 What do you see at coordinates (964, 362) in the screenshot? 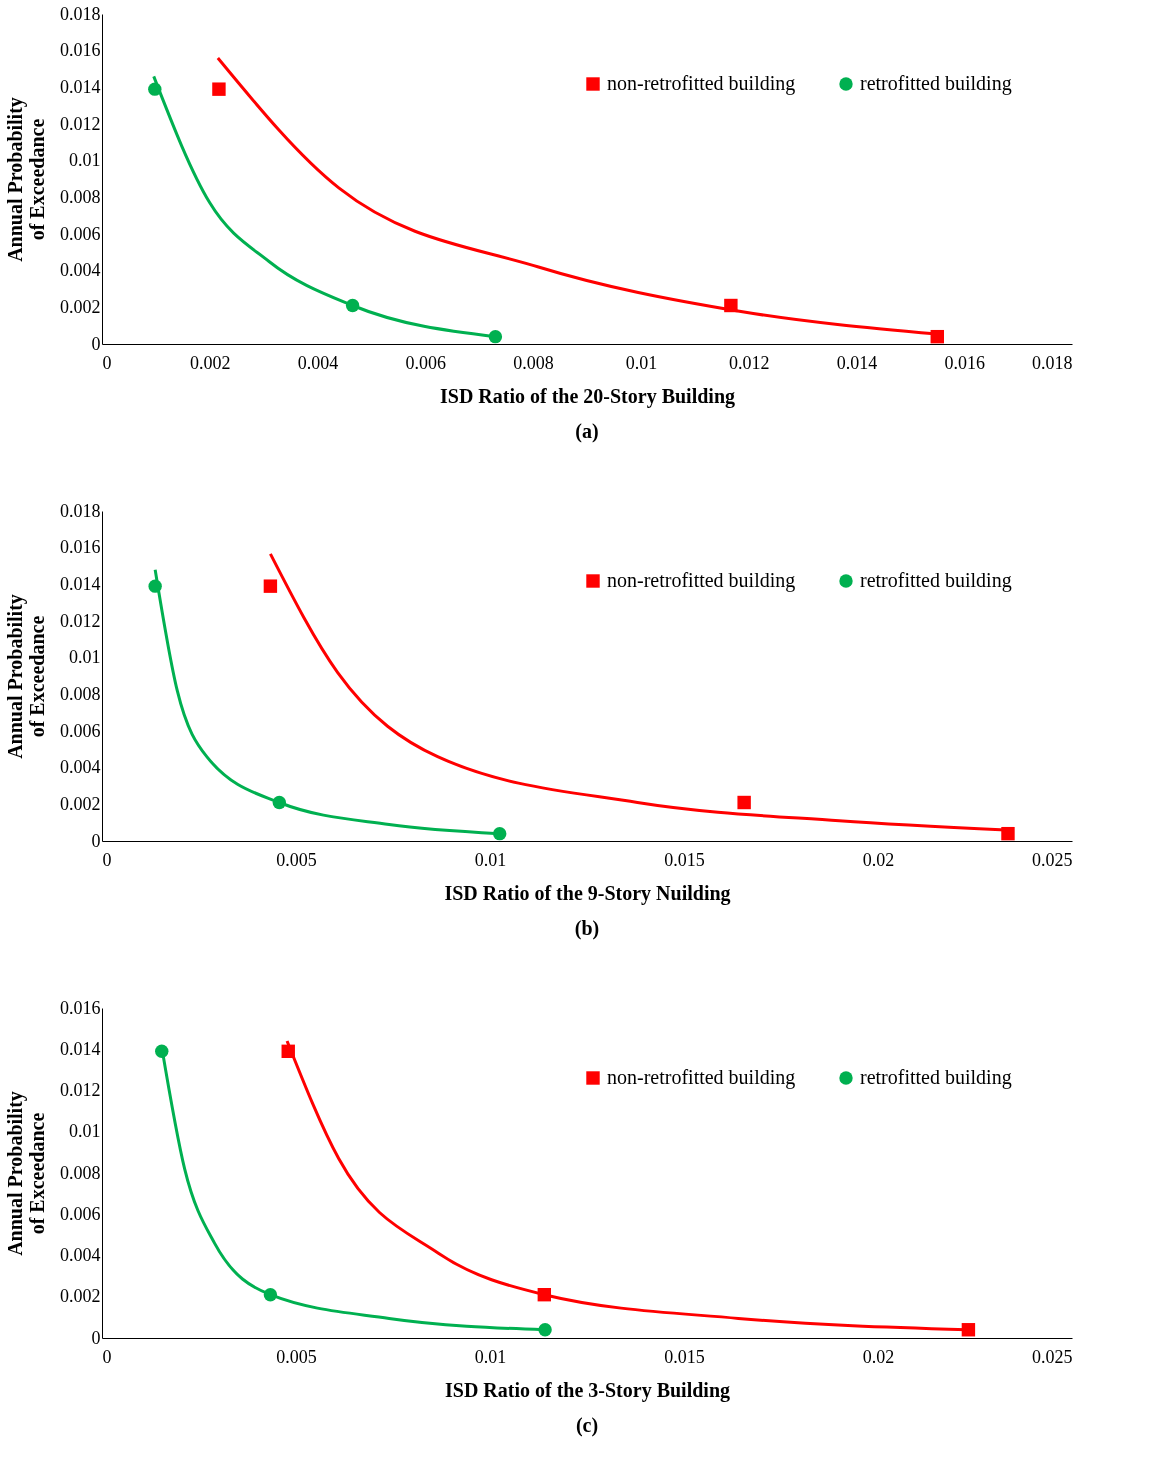
I see `x-tick-label: 0.016` at bounding box center [964, 362].